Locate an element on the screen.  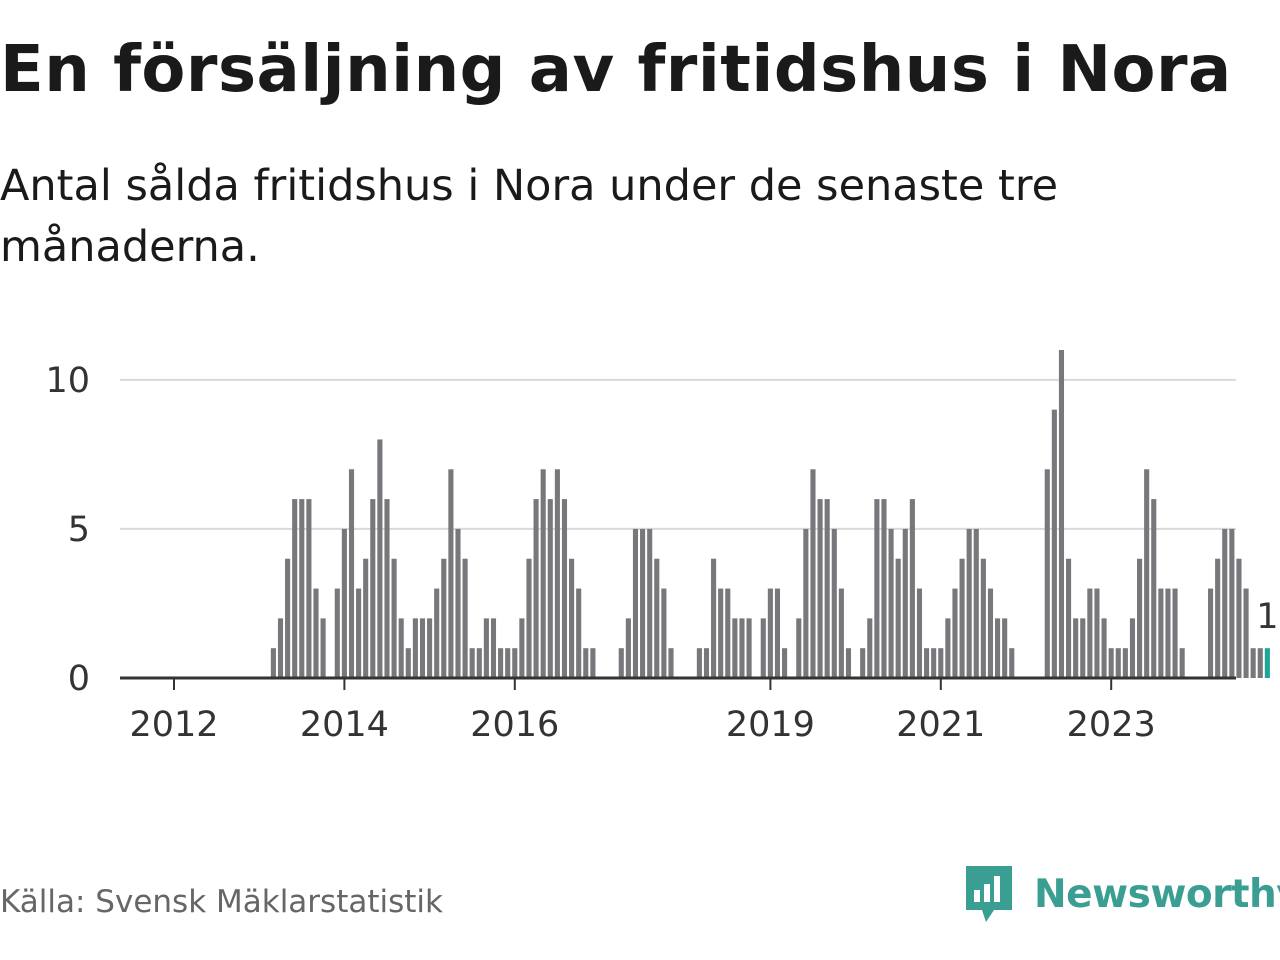
source-note: Källa: Svensk Mäklarstatistik is located at coordinates (221, 902).